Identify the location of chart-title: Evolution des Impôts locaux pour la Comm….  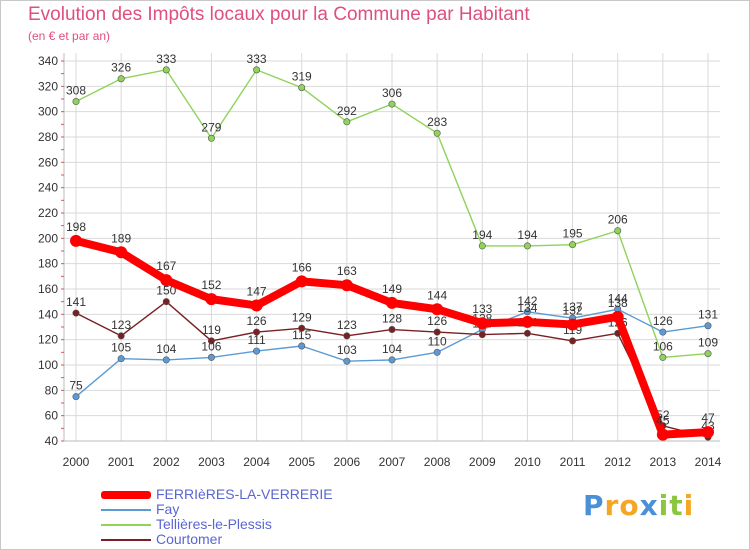
(279, 14).